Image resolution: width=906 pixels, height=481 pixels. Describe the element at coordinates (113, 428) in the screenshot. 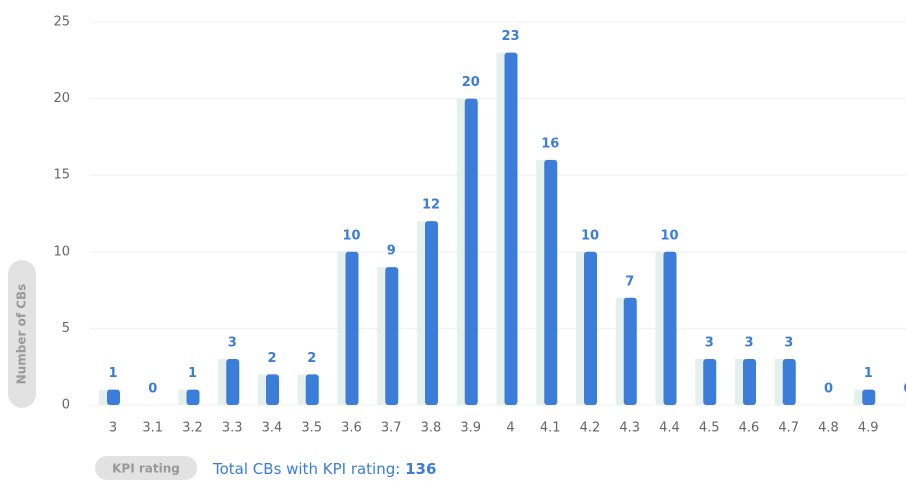

I see `x-tick-label: 3` at that location.